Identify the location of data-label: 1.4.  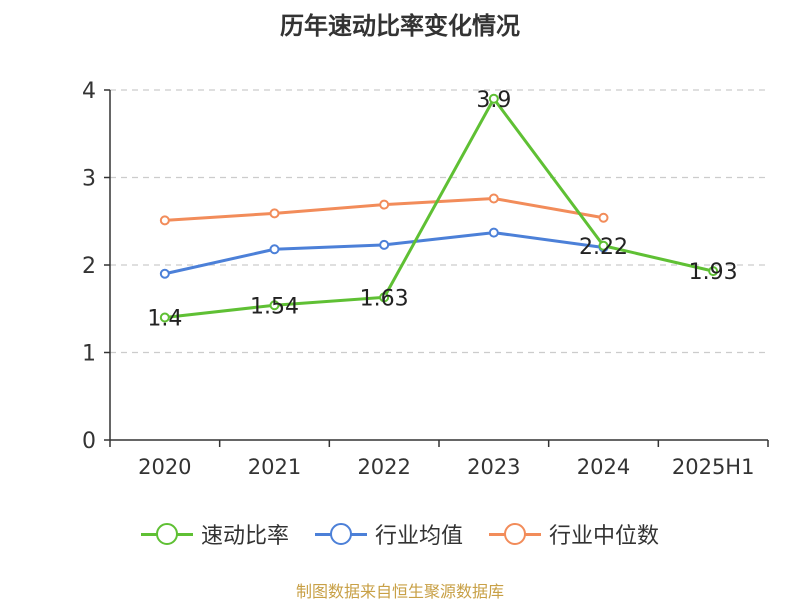
(164, 319).